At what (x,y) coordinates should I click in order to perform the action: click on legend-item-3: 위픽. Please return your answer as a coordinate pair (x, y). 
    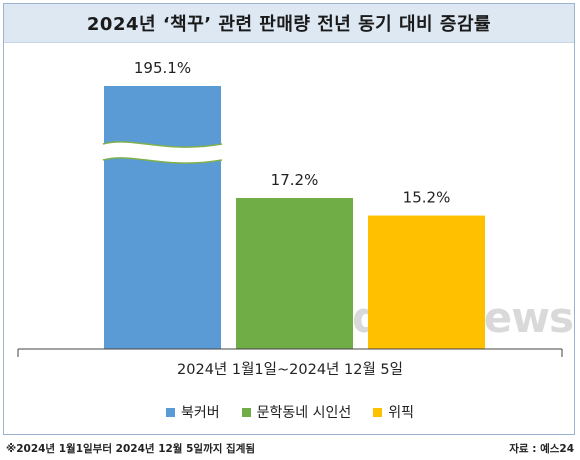
    Looking at the image, I should click on (393, 412).